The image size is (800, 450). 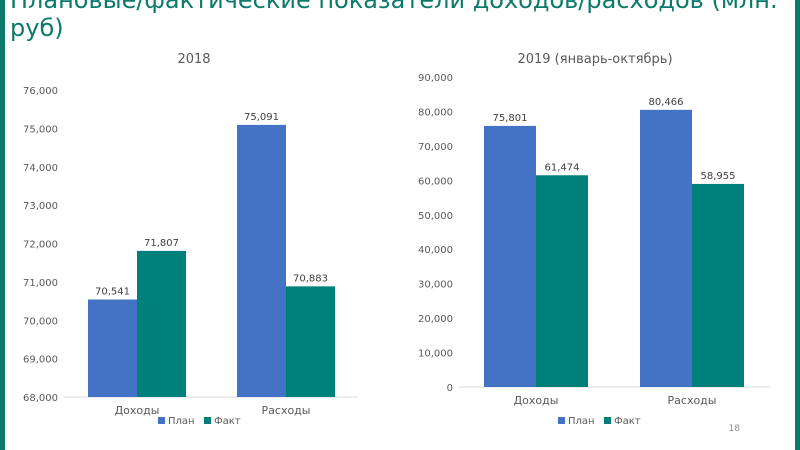 I want to click on chart-2018-data-label: 70,541, so click(x=112, y=291).